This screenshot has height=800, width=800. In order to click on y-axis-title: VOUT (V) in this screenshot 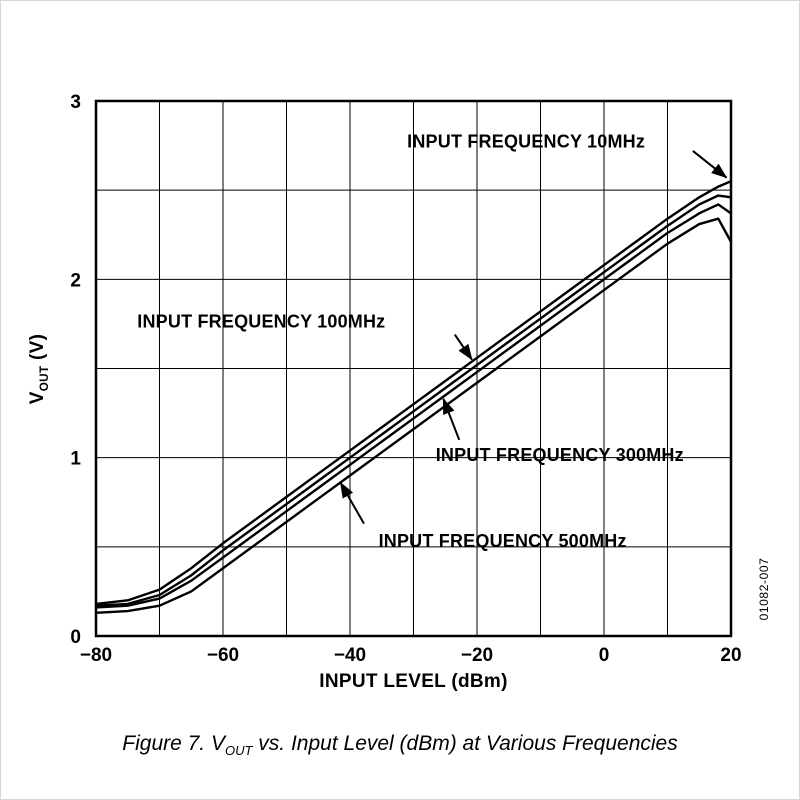, I will do `click(39, 369)`.